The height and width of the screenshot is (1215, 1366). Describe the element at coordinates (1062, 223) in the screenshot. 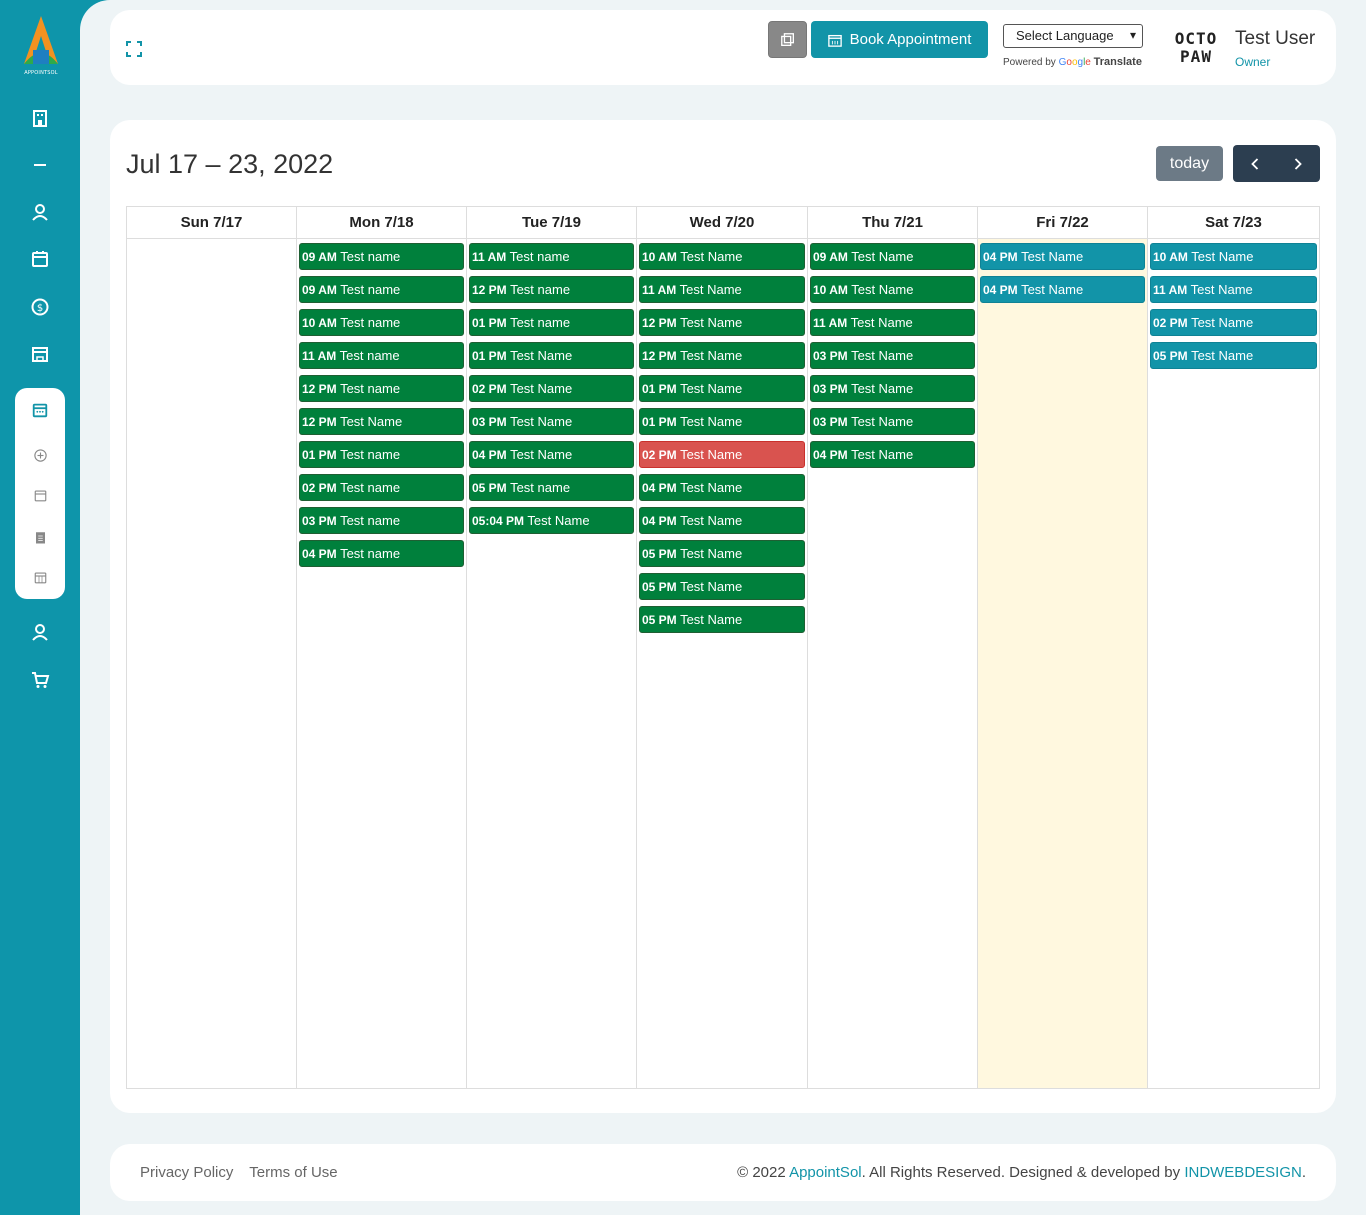

I see `day-header: Fri 7/22` at that location.